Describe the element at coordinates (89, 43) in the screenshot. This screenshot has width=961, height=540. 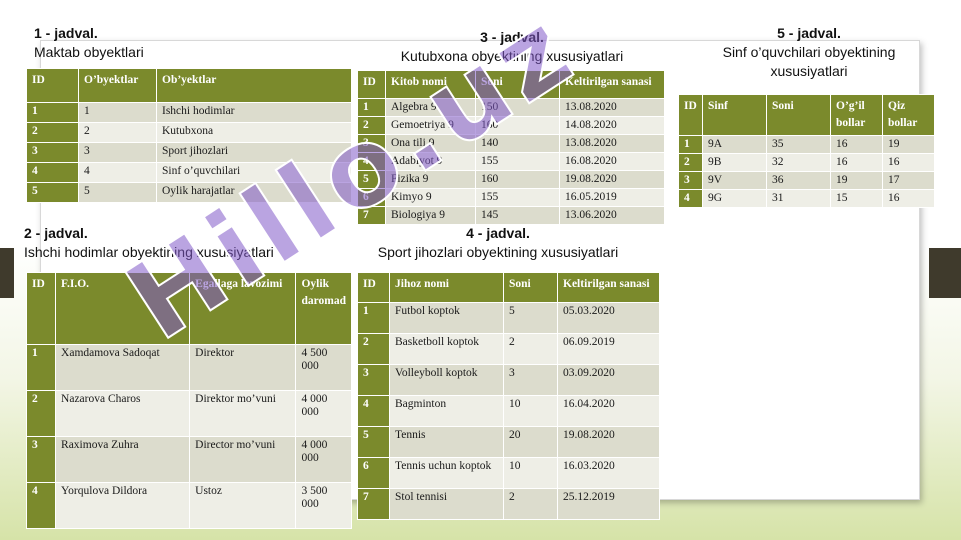
I see `t1-heading: 1 - jadval. Maktab obyektlari` at that location.